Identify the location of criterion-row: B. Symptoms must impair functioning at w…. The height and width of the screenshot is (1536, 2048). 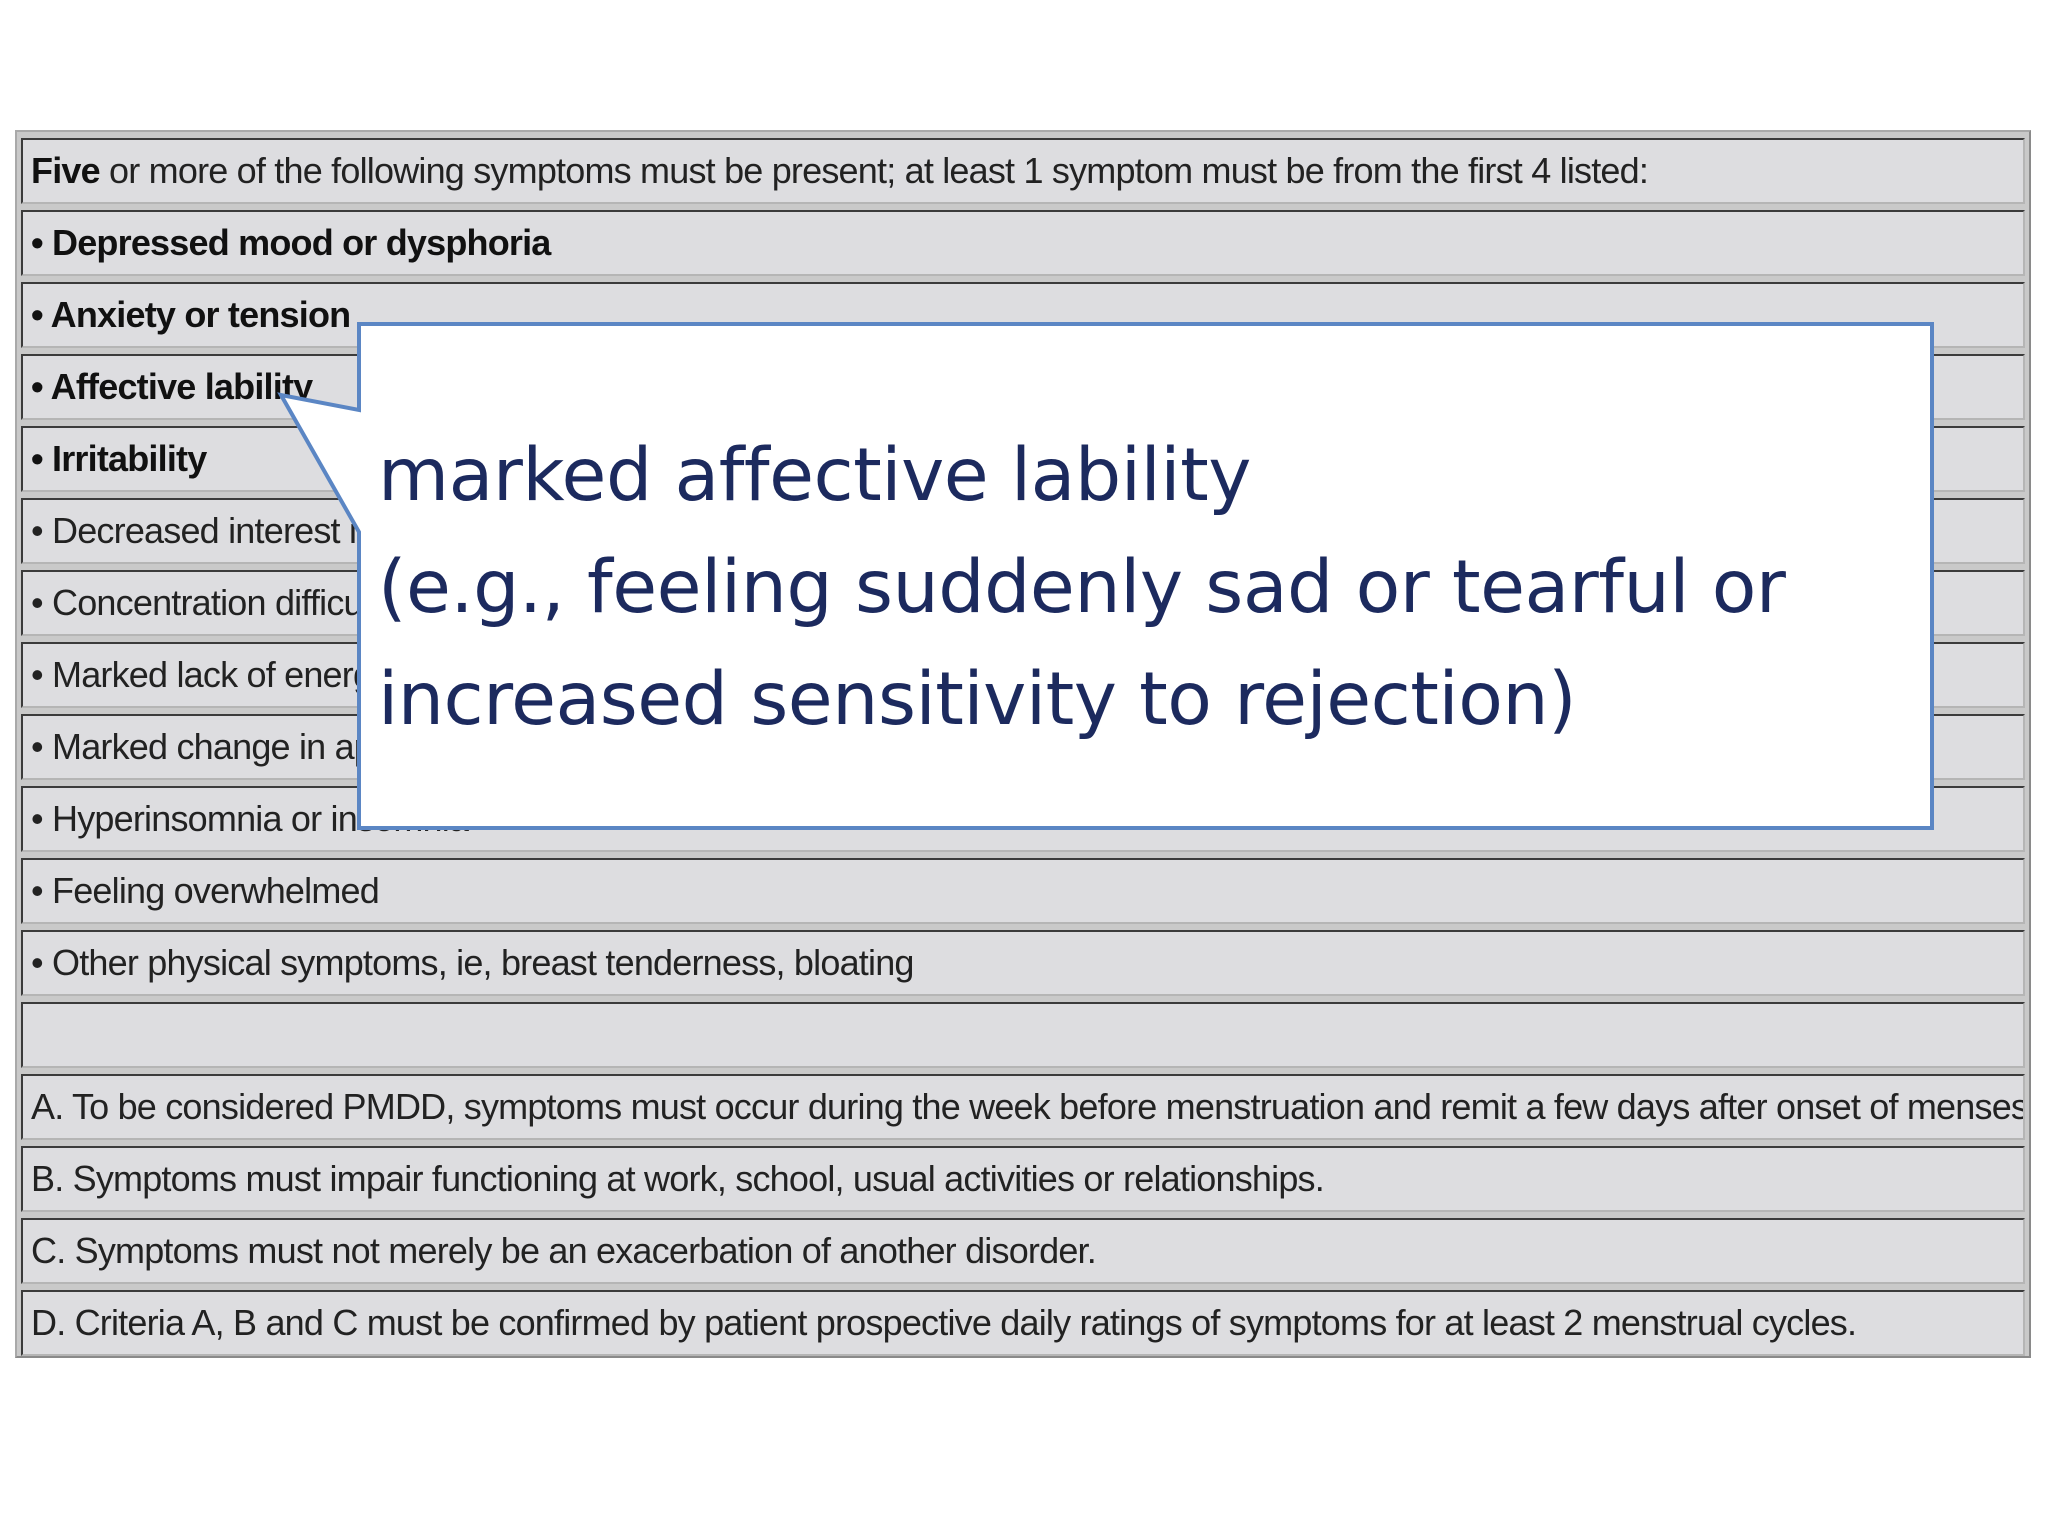
(1023, 1179).